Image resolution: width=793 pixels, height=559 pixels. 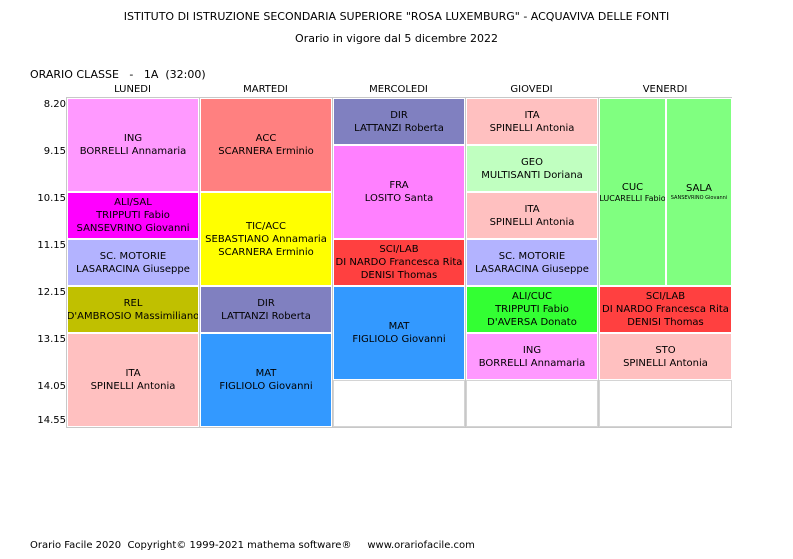 What do you see at coordinates (398, 89) in the screenshot?
I see `day-header-mercoledi: MERCOLEDI` at bounding box center [398, 89].